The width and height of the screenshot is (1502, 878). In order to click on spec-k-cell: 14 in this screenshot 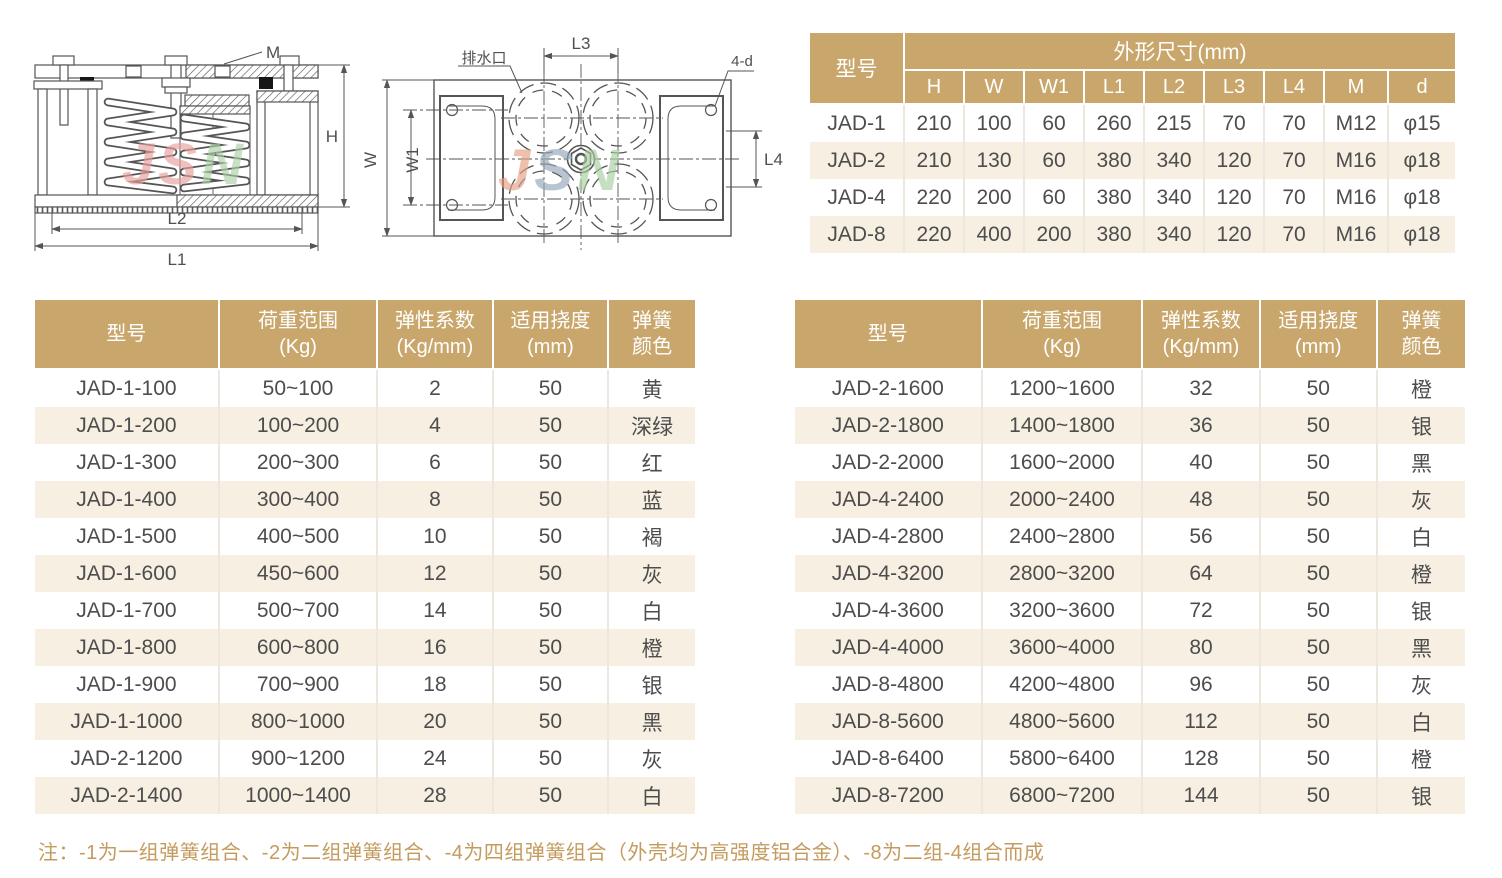, I will do `click(436, 610)`.